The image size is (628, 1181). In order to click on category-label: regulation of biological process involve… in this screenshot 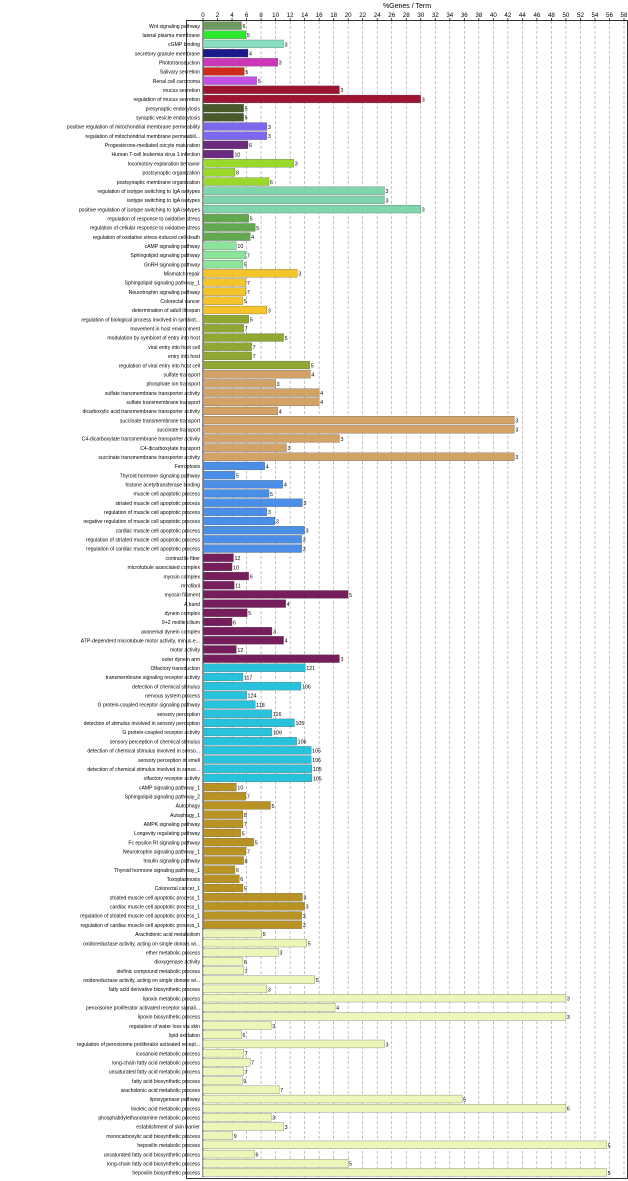, I will do `click(140, 320)`.